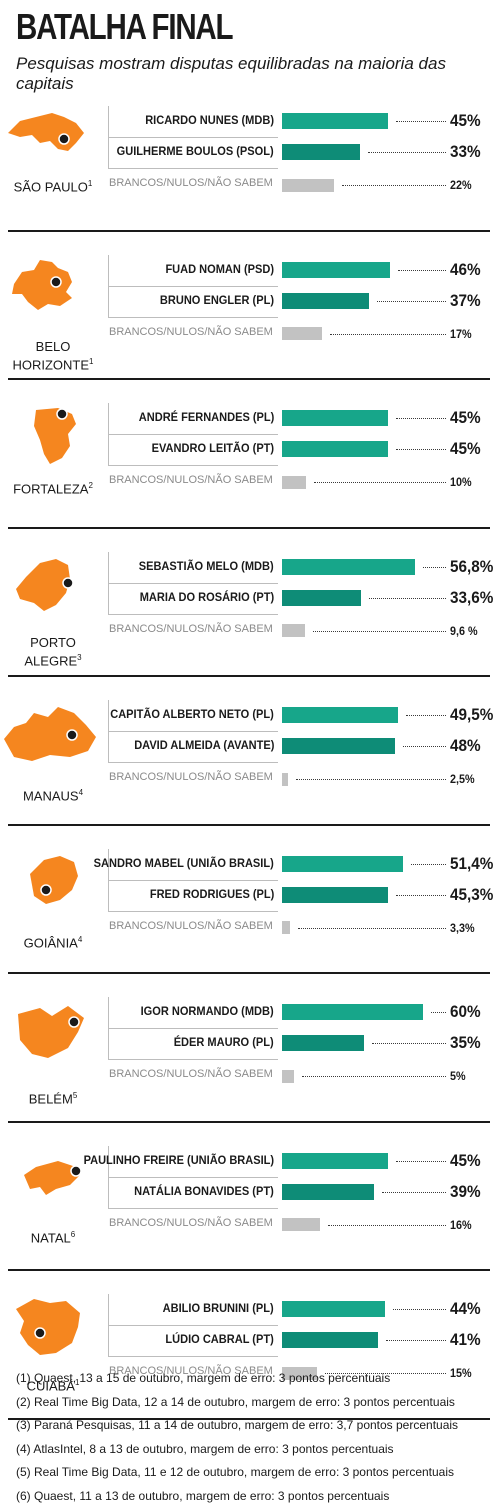 The width and height of the screenshot is (500, 1510). What do you see at coordinates (50, 1099) in the screenshot?
I see `city-name-text: BELÉM` at bounding box center [50, 1099].